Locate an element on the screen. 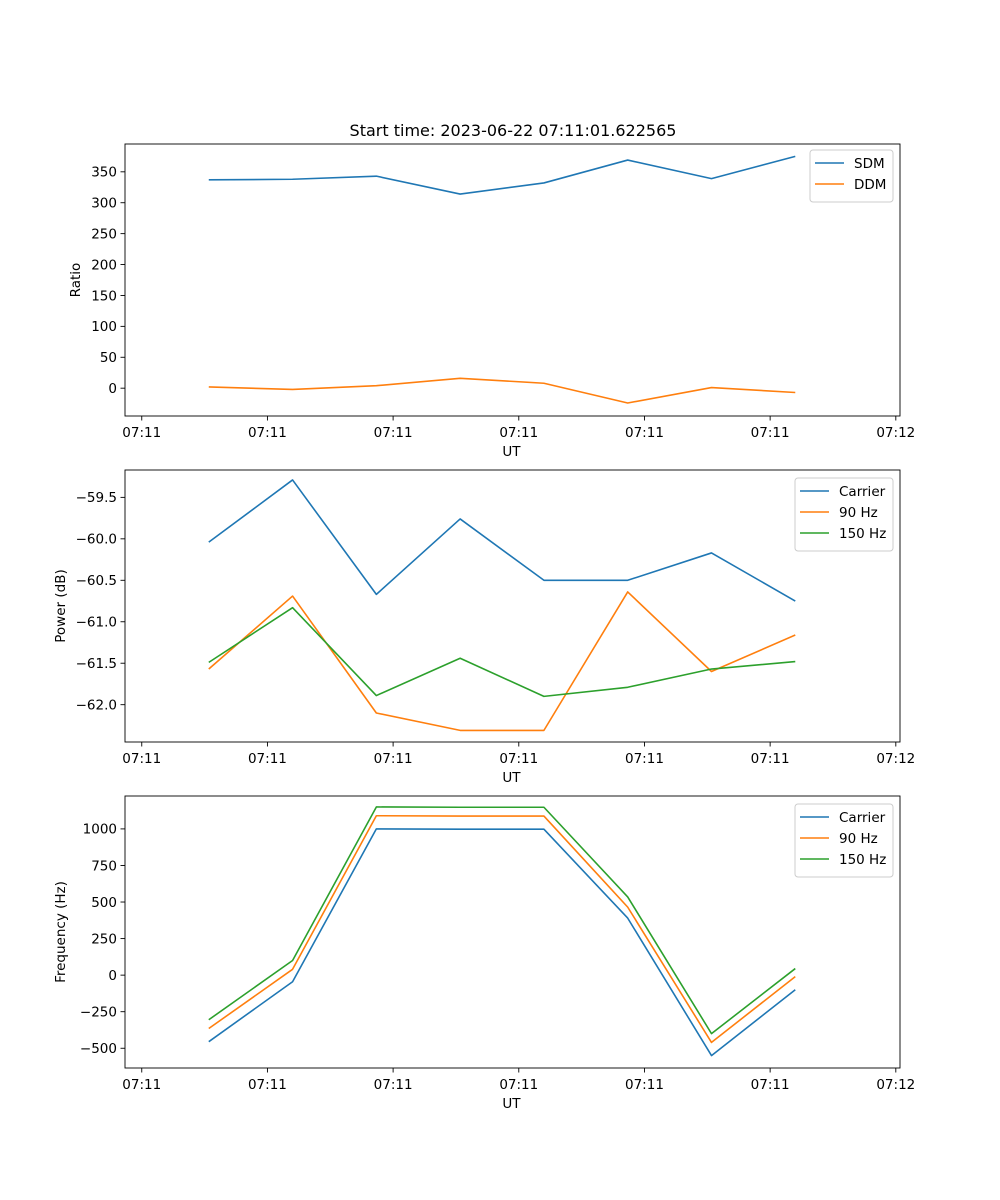  y-tick-label: −500 is located at coordinates (98, 1049).